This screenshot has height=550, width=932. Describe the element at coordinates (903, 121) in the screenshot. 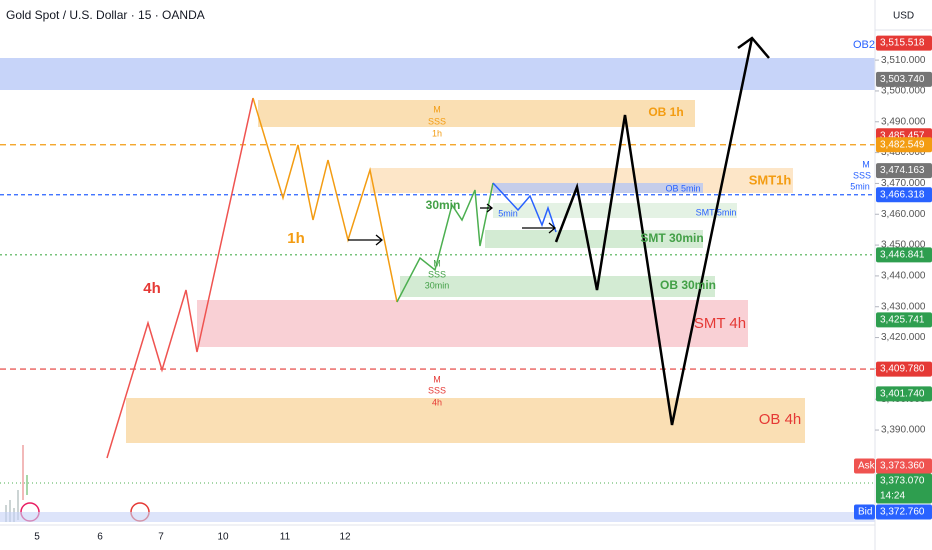

I see `y-tick-label: 3,490.000` at that location.